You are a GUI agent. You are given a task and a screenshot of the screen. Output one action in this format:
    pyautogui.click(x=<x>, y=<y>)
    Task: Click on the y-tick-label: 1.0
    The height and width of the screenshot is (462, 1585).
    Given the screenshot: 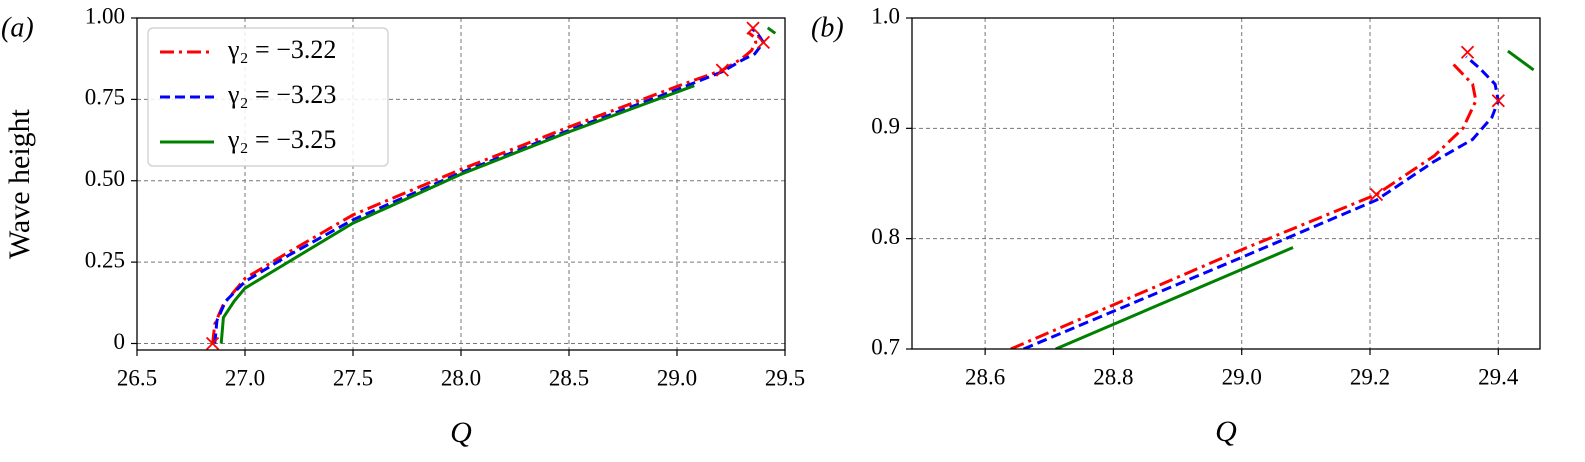 What is the action you would take?
    pyautogui.click(x=885, y=15)
    